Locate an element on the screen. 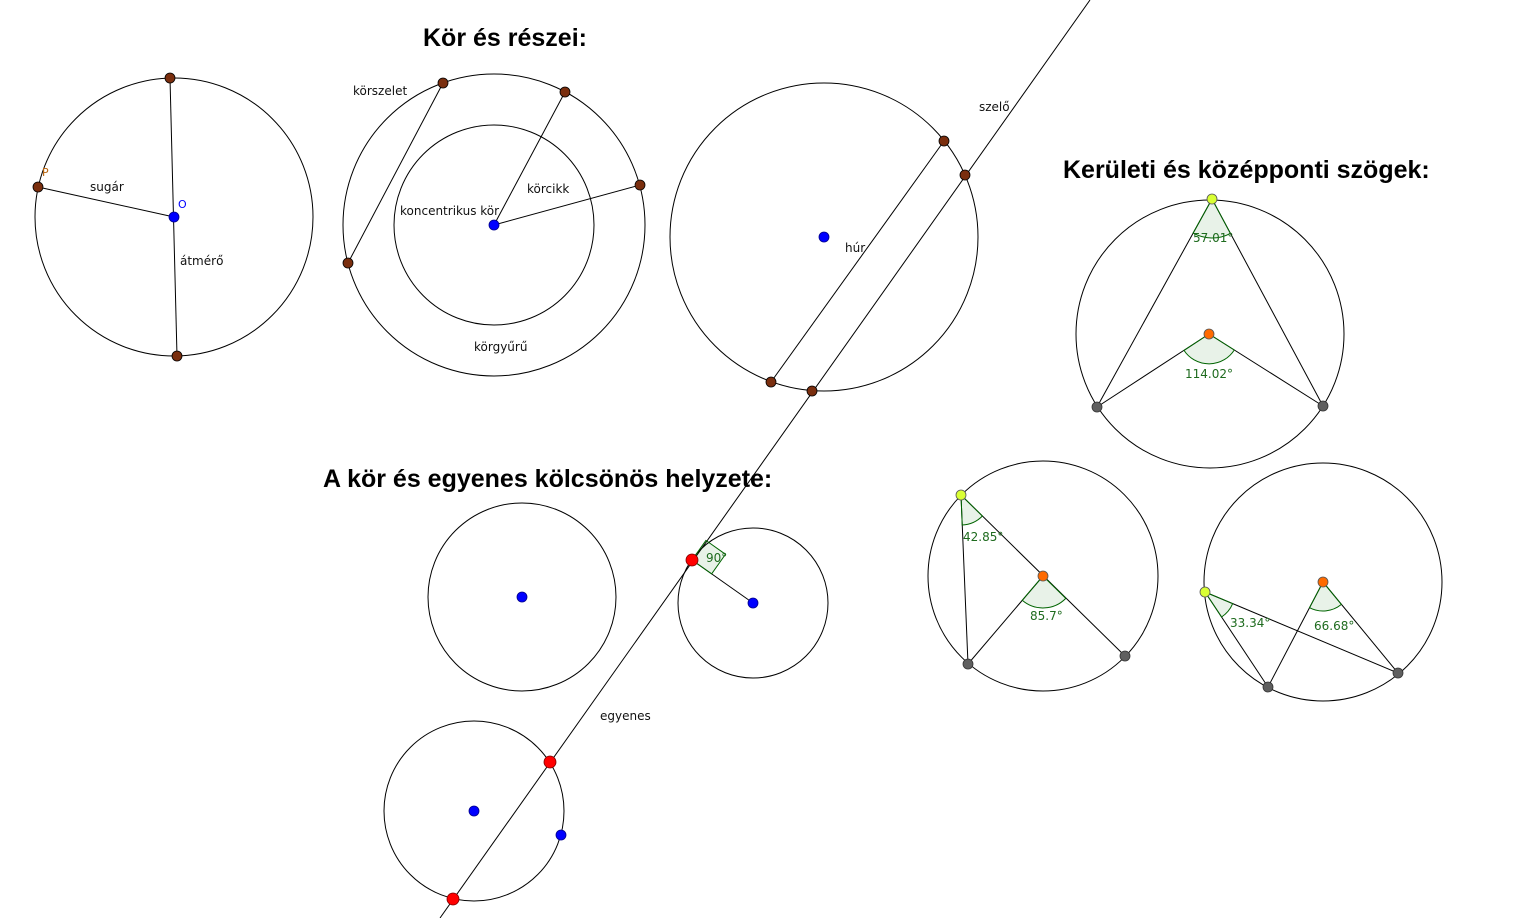 This screenshot has height=918, width=1520. tangent-circle is located at coordinates (753, 603).